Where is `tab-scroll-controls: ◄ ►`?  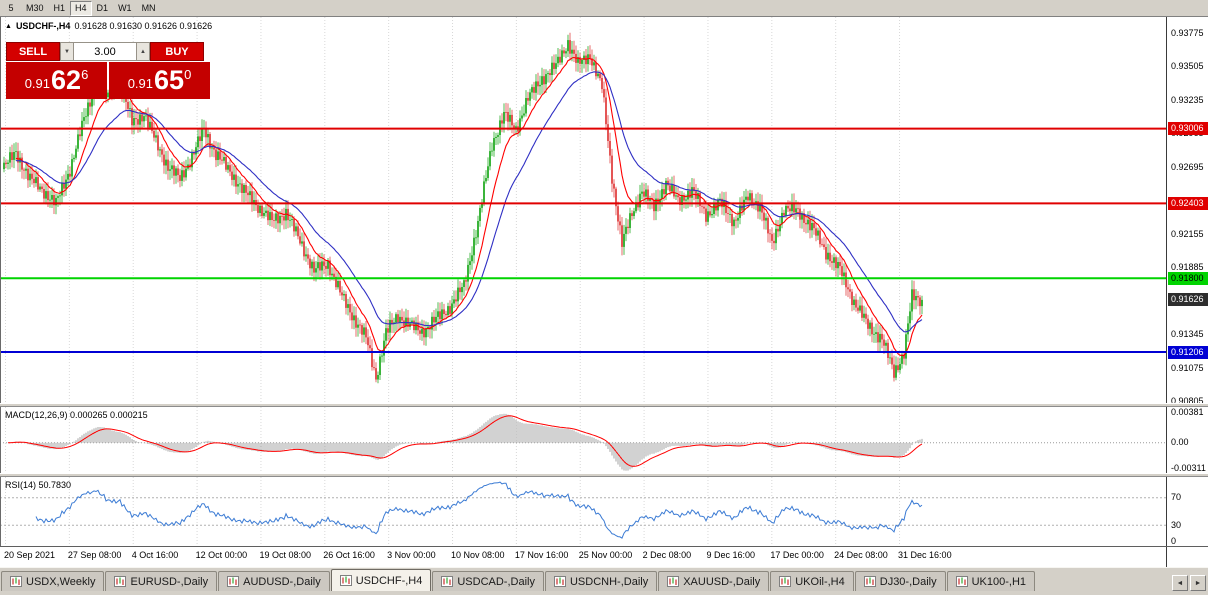 tab-scroll-controls: ◄ ► is located at coordinates (1189, 583).